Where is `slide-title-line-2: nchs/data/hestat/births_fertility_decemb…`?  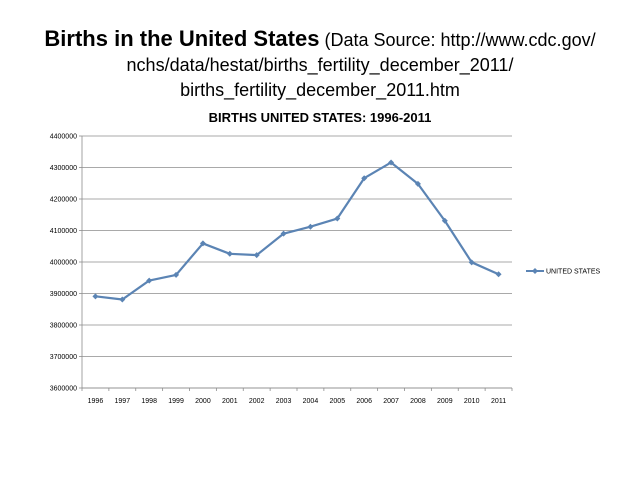
slide-title-line-2: nchs/data/hestat/births_fertility_decemb… is located at coordinates (320, 65).